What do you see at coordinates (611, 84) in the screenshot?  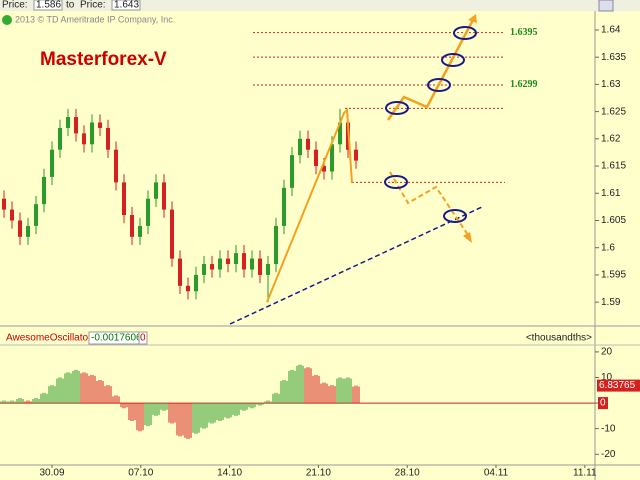 I see `y-tick-label: 1.63` at bounding box center [611, 84].